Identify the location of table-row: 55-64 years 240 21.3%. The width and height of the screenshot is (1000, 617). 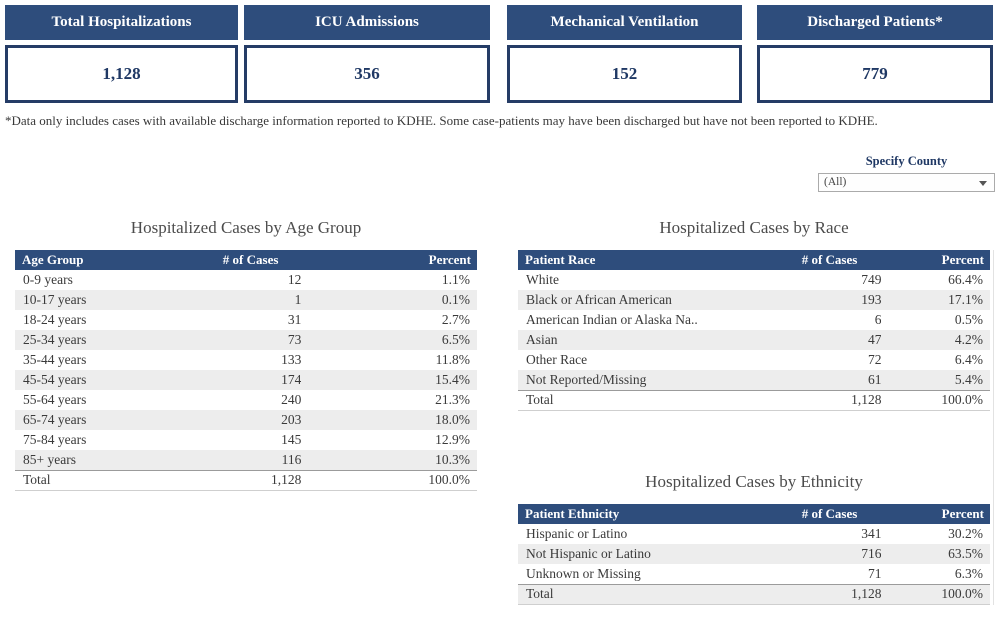
(246, 400).